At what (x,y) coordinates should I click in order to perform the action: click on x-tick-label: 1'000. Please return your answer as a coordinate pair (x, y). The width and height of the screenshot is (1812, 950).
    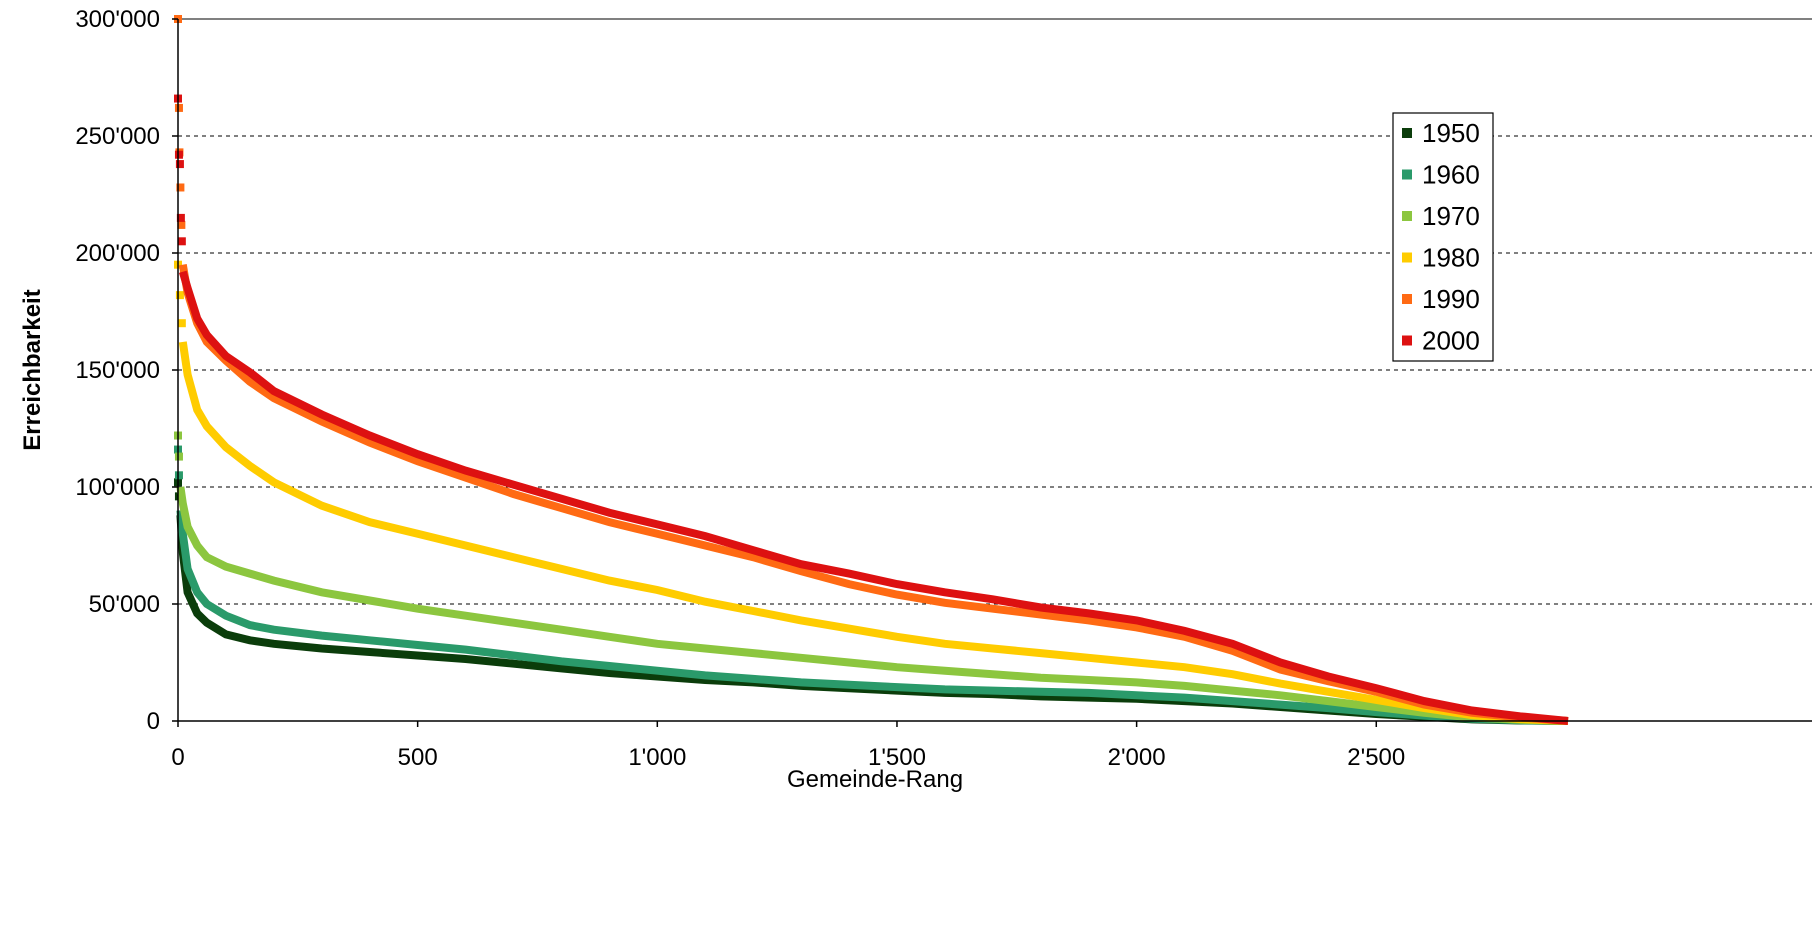
    Looking at the image, I should click on (657, 757).